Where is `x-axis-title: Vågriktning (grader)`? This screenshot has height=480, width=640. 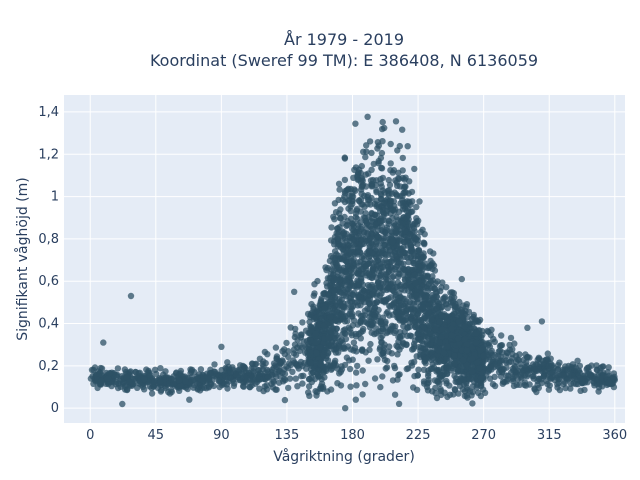
x-axis-title: Vågriktning (grader) is located at coordinates (344, 456).